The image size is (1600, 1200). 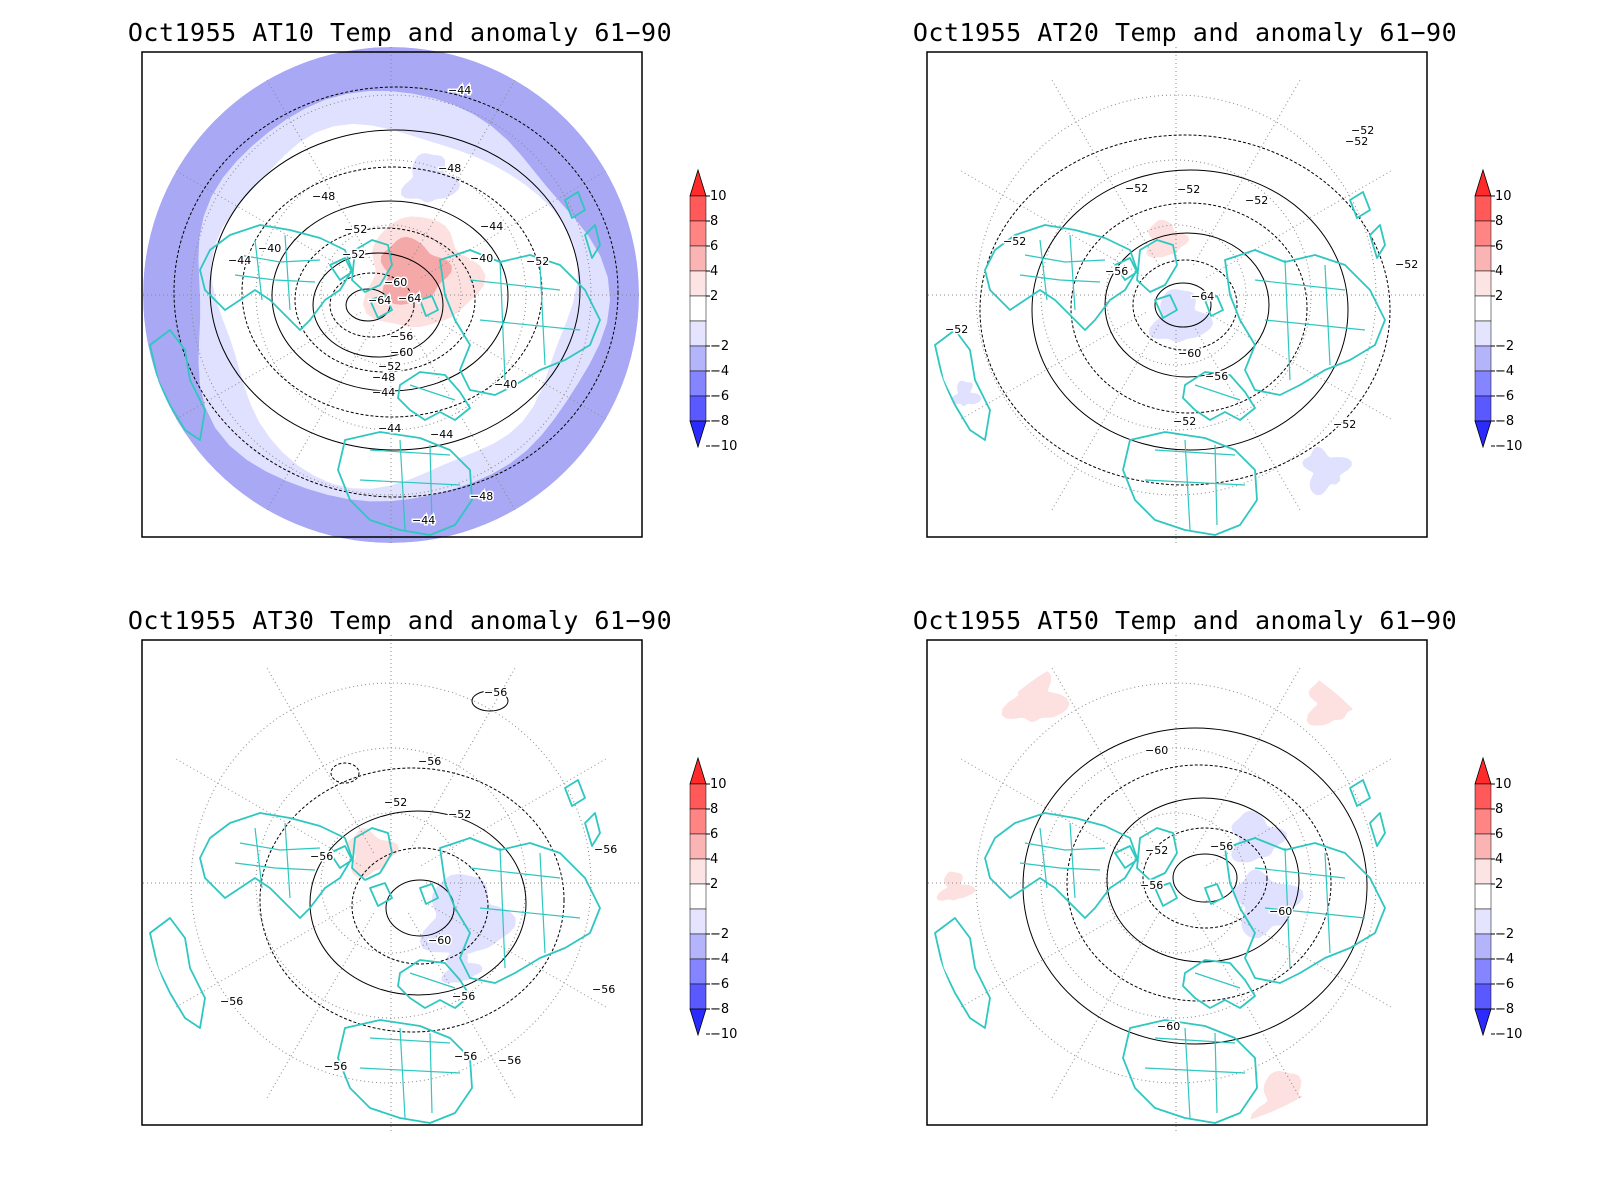 I want to click on latitude-line, so click(x=391, y=883).